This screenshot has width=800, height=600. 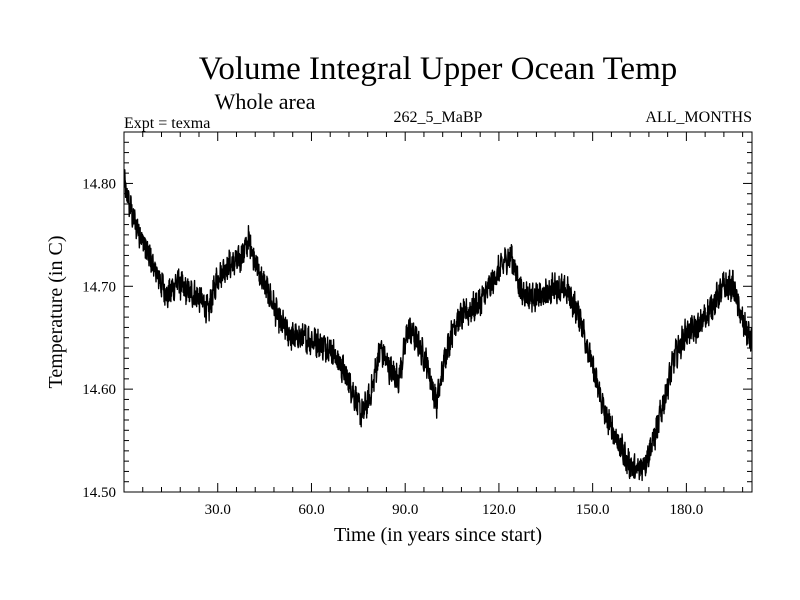 I want to click on chart-subtitle: Whole area, so click(x=265, y=101).